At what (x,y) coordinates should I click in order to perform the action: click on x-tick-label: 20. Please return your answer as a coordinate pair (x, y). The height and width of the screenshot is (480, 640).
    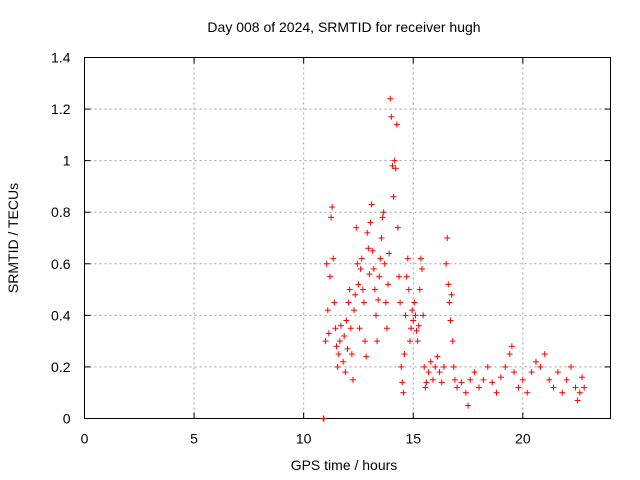
    Looking at the image, I should click on (523, 439).